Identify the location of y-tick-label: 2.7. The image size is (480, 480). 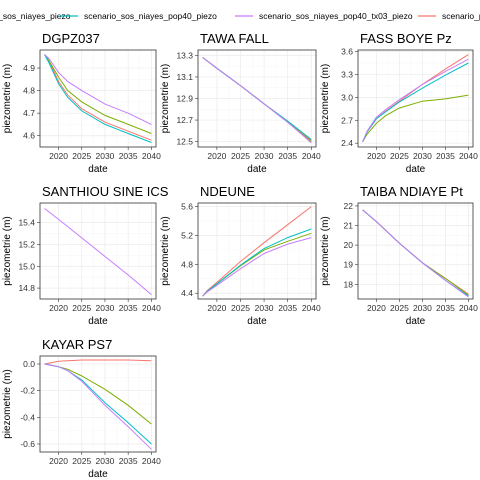
(347, 120).